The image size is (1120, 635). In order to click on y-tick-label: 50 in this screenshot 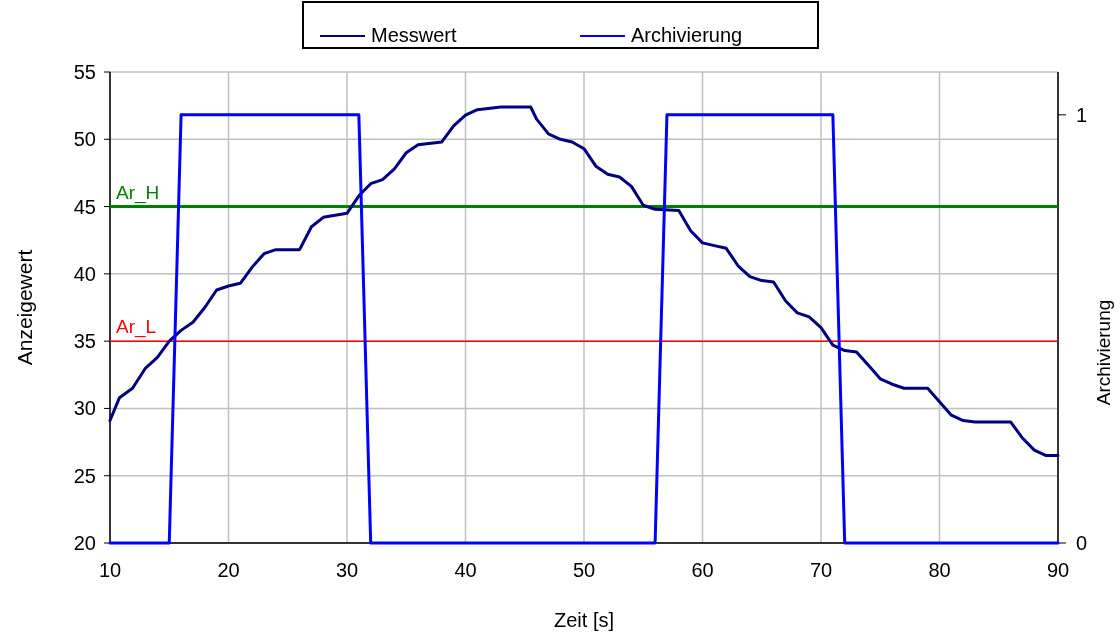, I will do `click(84, 139)`.